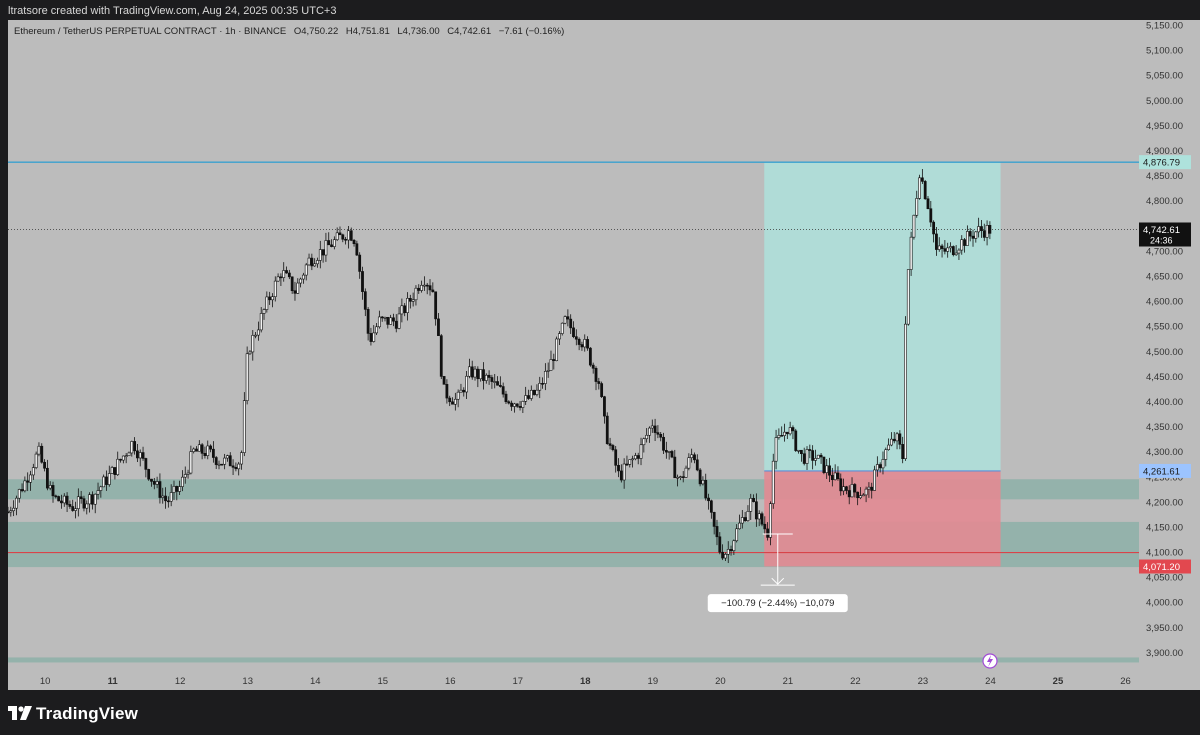  I want to click on price-tick-label: 4,150.00, so click(1164, 527).